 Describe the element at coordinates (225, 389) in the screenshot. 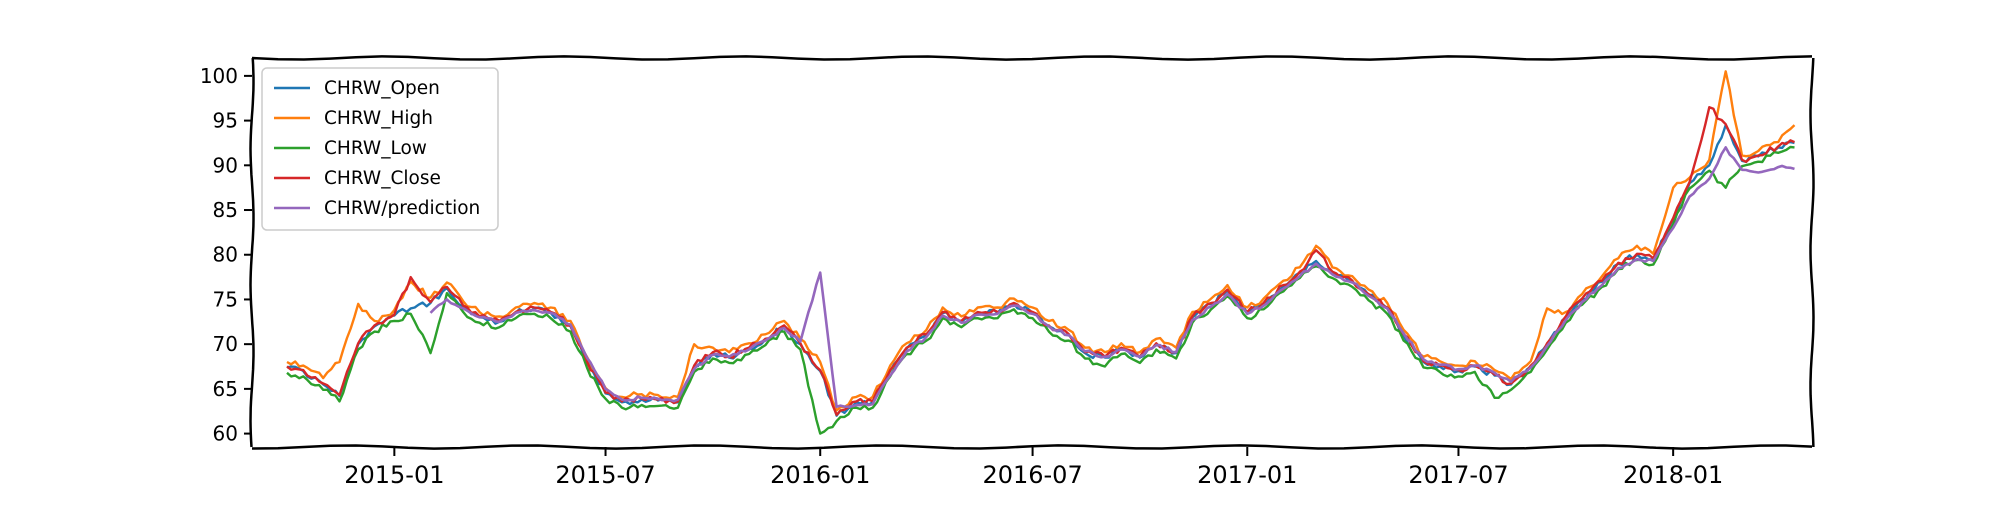

I see `y-tick-label: 65` at that location.